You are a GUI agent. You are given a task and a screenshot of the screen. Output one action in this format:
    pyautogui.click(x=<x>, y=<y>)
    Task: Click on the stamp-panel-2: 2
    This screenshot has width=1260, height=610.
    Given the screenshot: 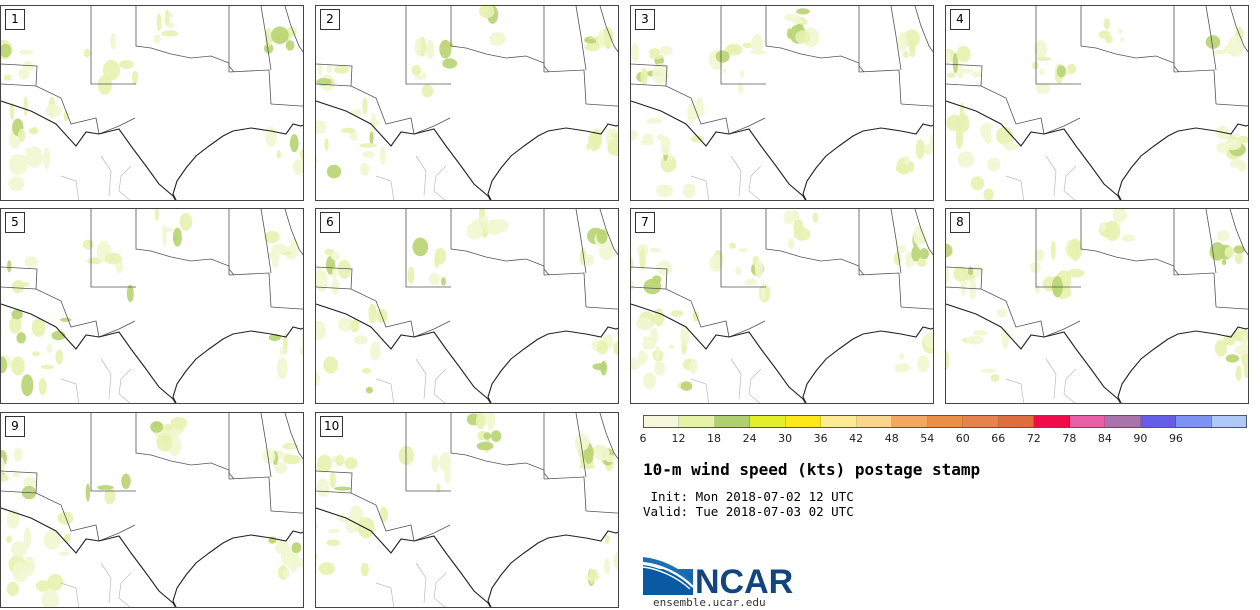 What is the action you would take?
    pyautogui.click(x=467, y=103)
    